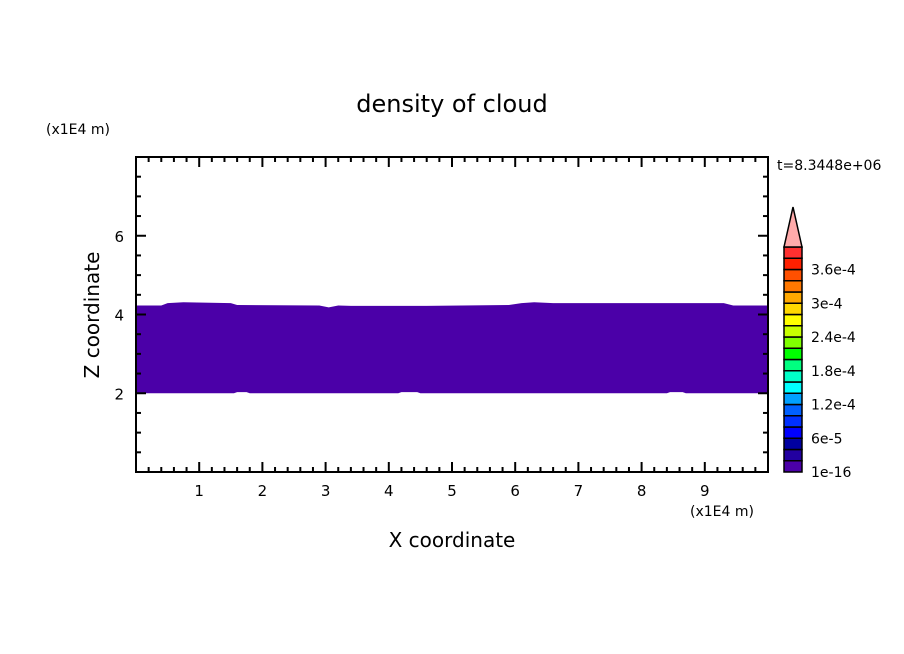 Image resolution: width=904 pixels, height=654 pixels. Describe the element at coordinates (833, 372) in the screenshot. I see `colorbar-label: 1.8e-4` at that location.